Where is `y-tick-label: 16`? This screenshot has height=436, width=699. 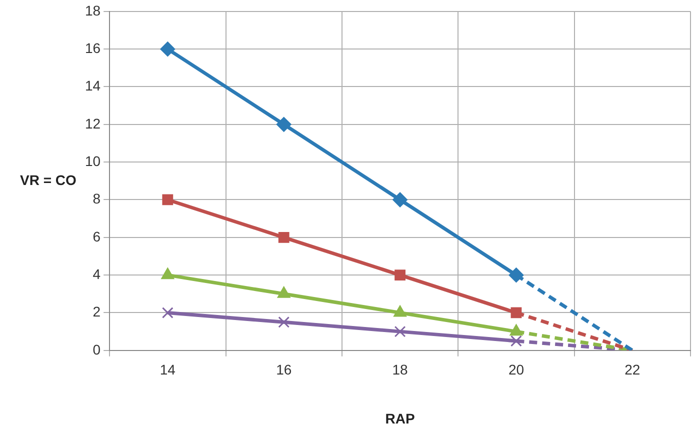 y-tick-label: 16 is located at coordinates (92, 48).